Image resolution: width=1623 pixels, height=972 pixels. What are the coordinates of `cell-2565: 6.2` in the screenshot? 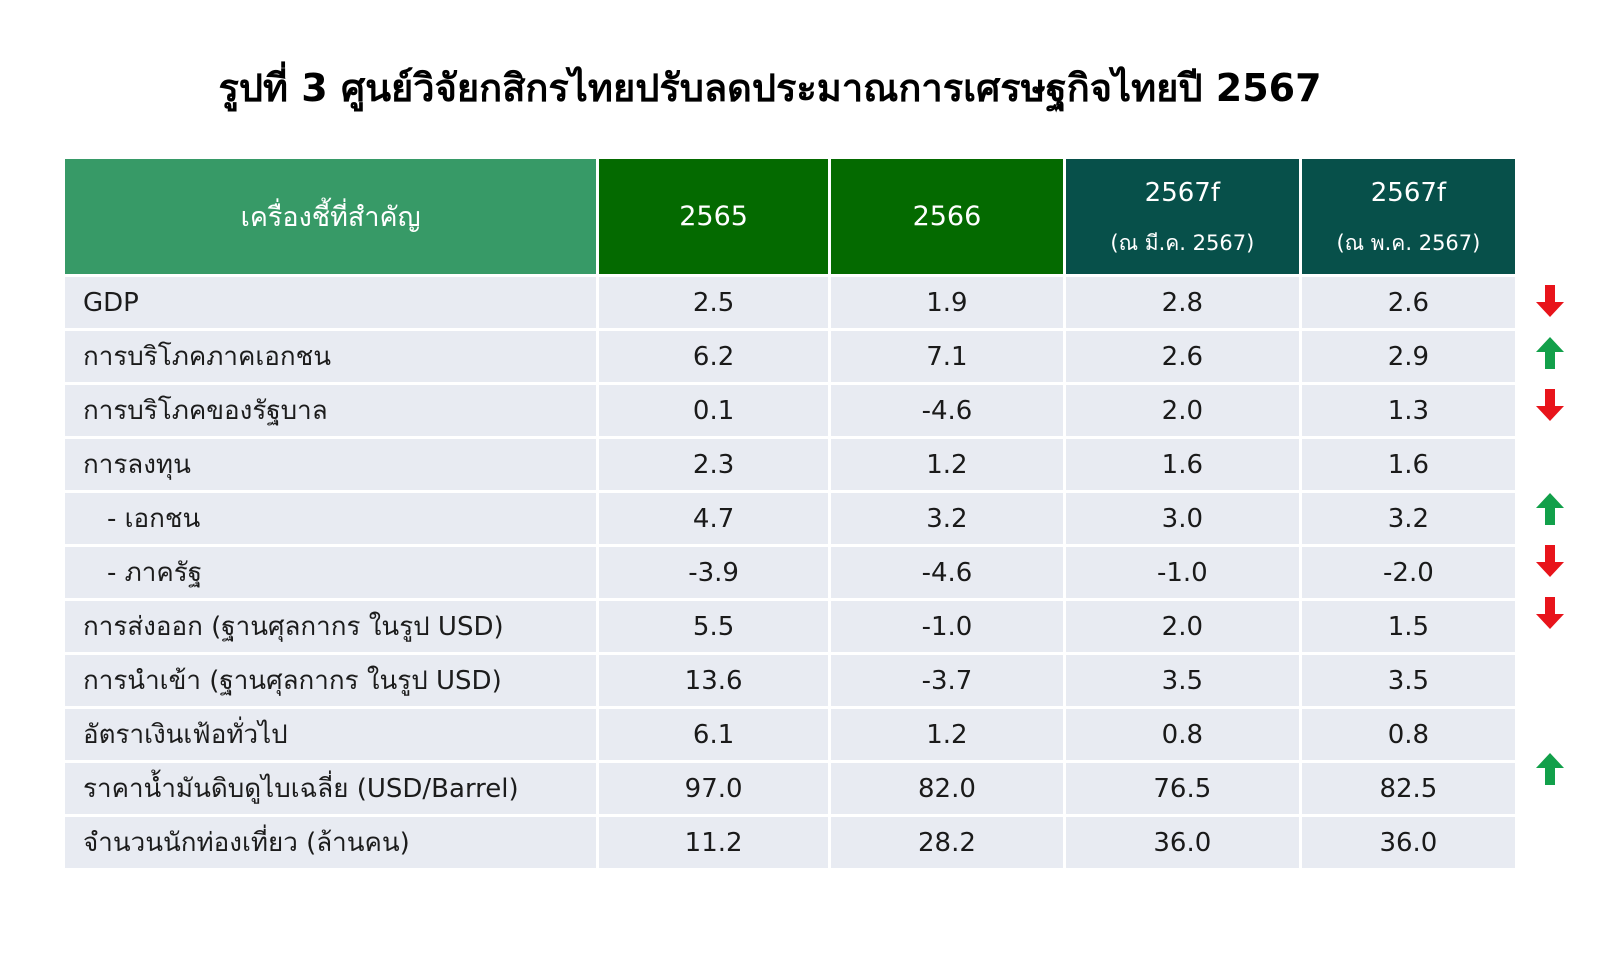 It's located at (713, 356).